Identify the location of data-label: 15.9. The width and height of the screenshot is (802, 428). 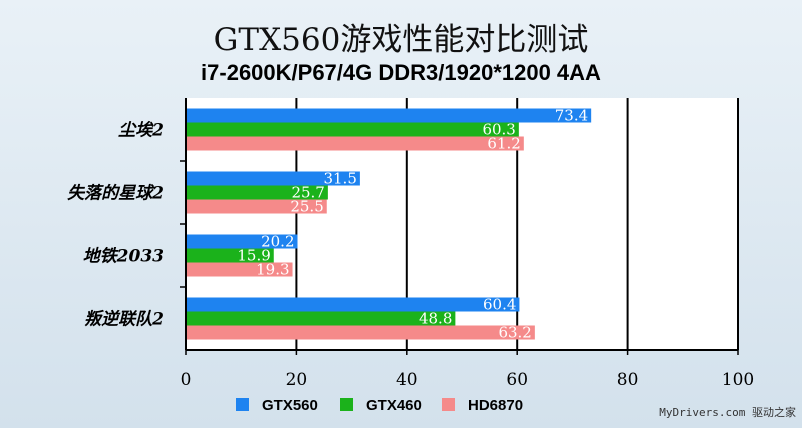
(253, 256).